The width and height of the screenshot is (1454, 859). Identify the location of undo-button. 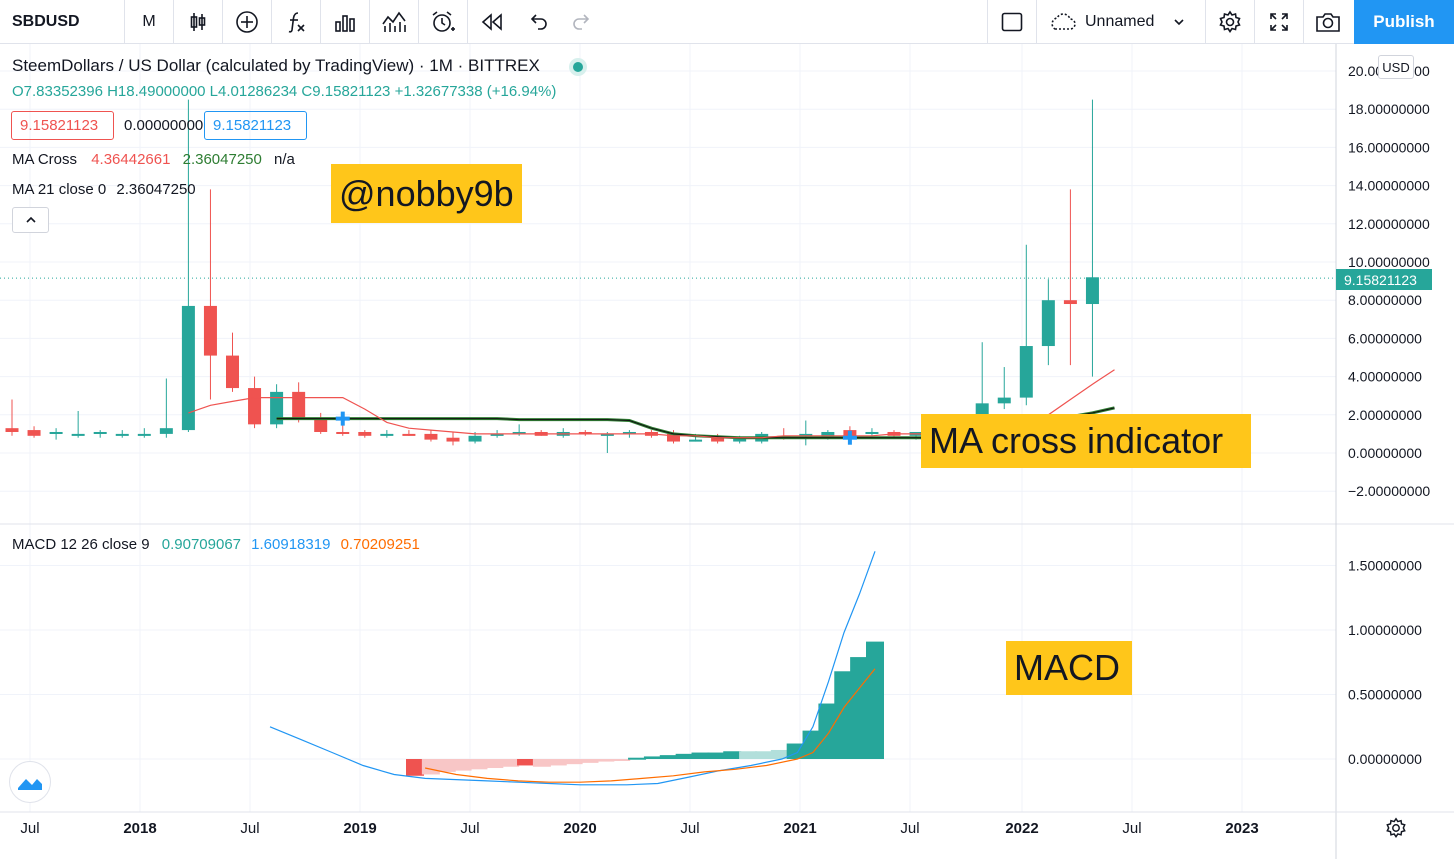
(538, 22).